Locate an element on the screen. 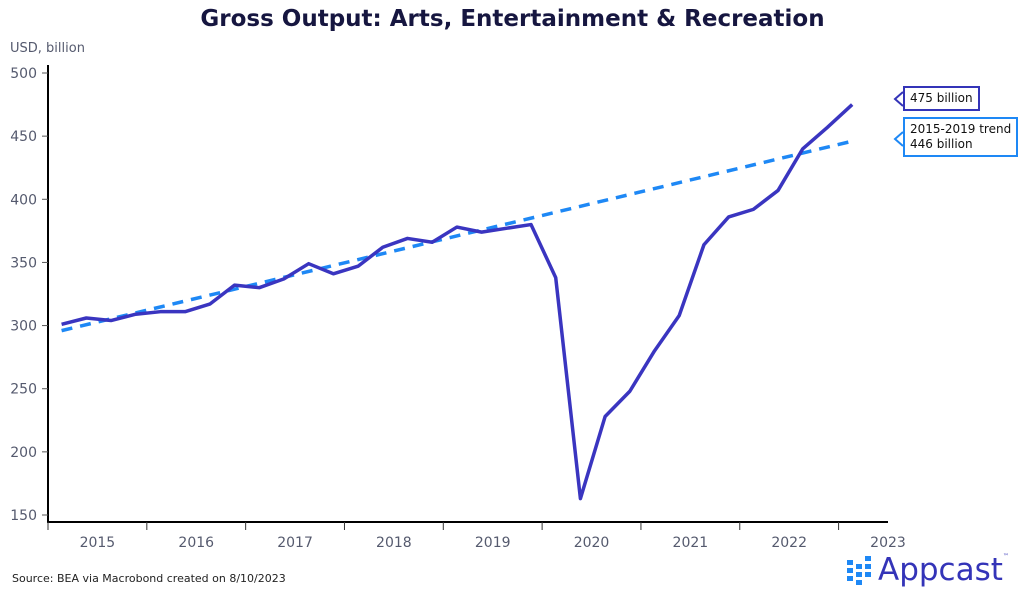  logo-grid-icon is located at coordinates (859, 570).